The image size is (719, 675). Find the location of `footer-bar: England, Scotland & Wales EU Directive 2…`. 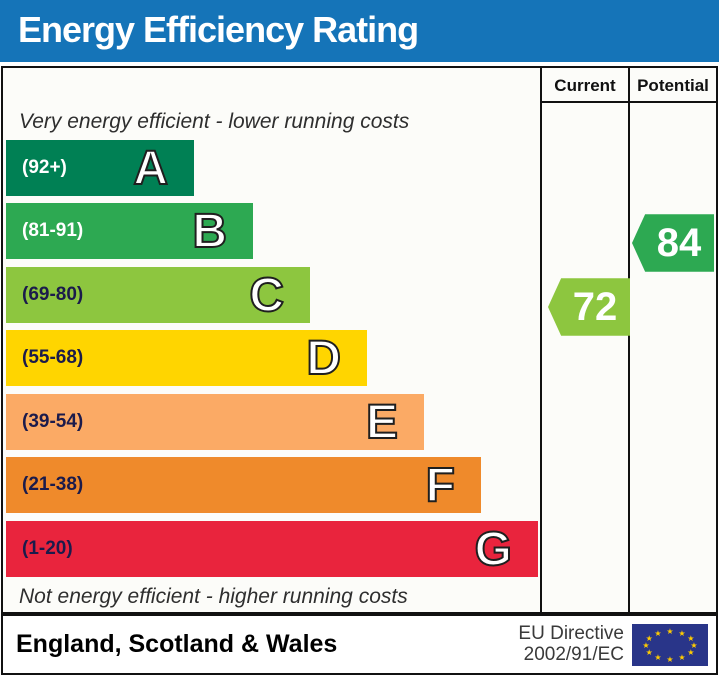

footer-bar: England, Scotland & Wales EU Directive 2… is located at coordinates (359, 644).